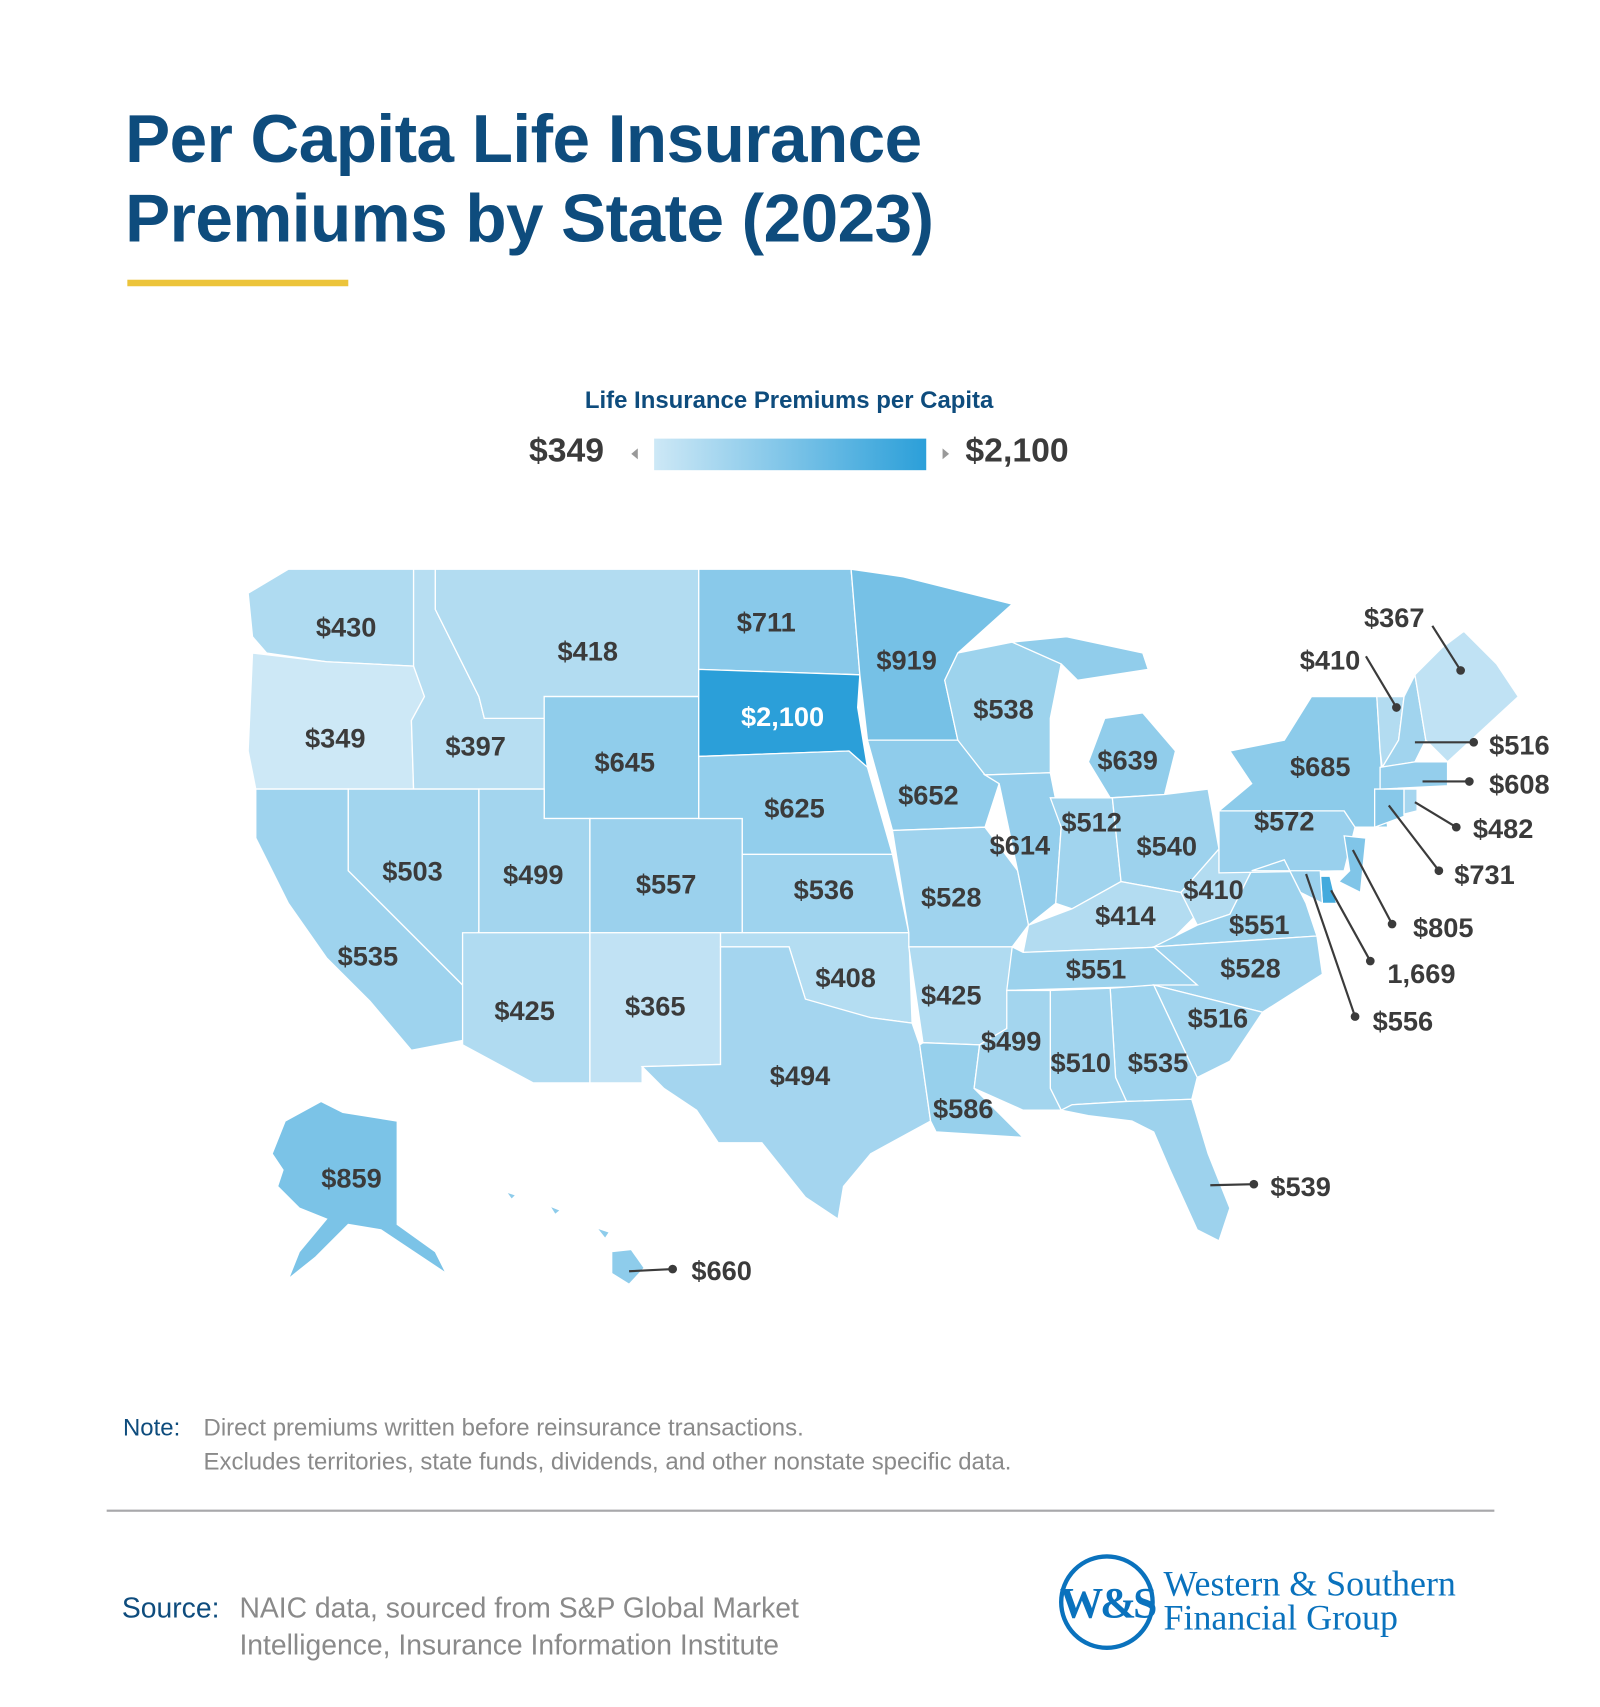 The width and height of the screenshot is (1600, 1707). Describe the element at coordinates (666, 884) in the screenshot. I see `state-value-co: $557` at that location.